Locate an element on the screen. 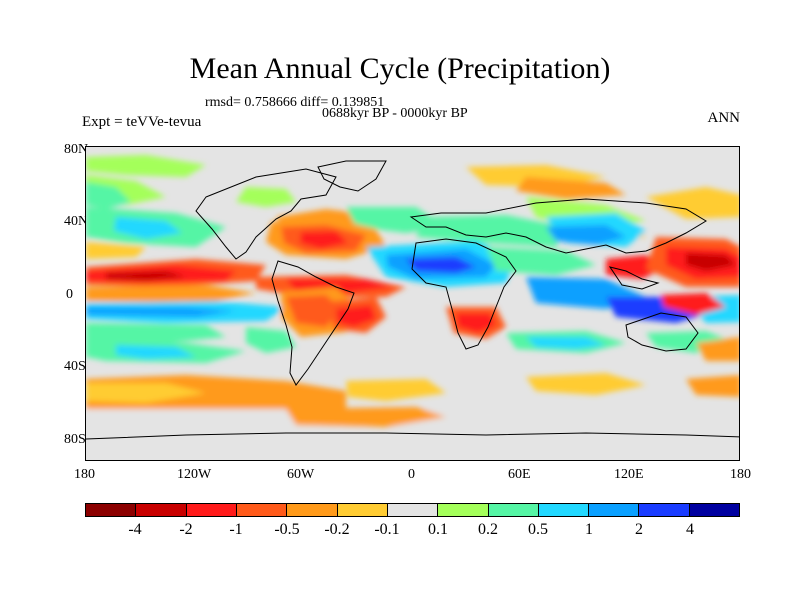  colorbar-label: -4 is located at coordinates (135, 529).